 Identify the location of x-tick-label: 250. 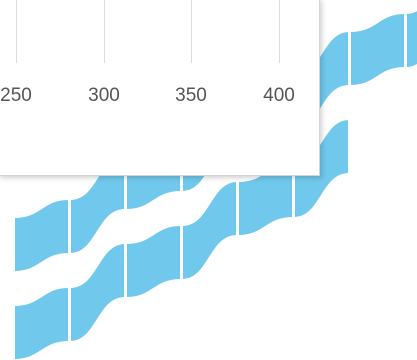
(16, 95).